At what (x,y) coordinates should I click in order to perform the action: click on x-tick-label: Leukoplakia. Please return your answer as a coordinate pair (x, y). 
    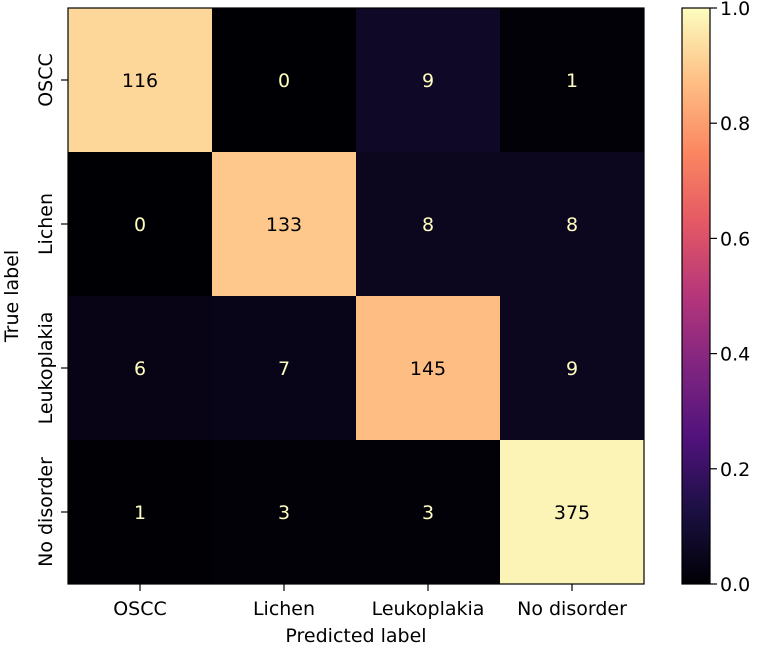
    Looking at the image, I should click on (428, 609).